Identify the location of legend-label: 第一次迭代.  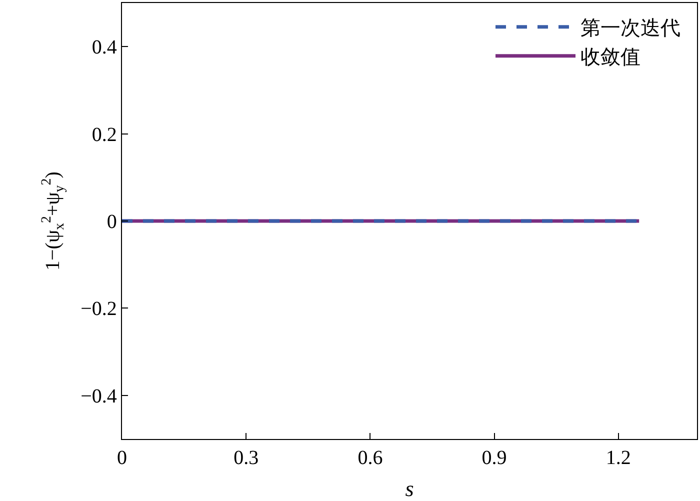
(630, 28).